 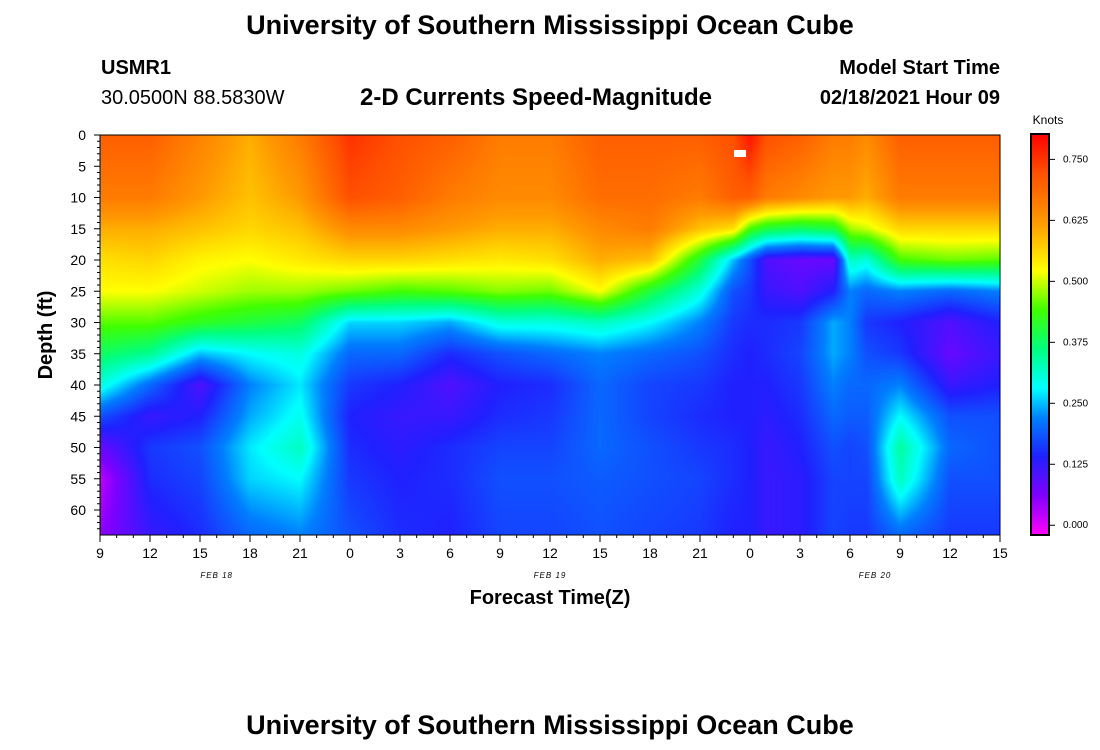 I want to click on colorbar-ticks: 0.750 0.625 0.500 0.375 0.250 0.125 0.000, so click(x=1068, y=342).